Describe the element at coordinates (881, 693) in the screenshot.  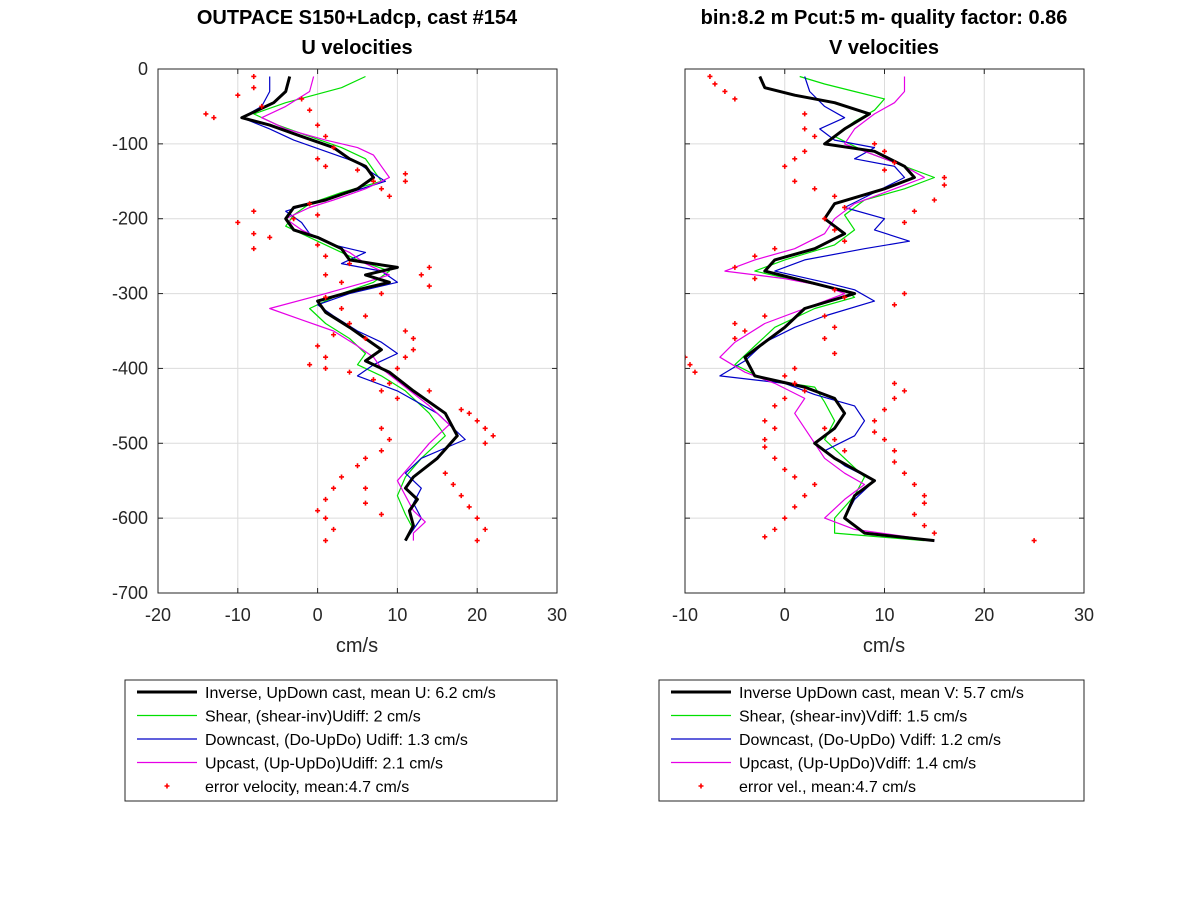
I see `v-legend-label-0: Inverse UpDown cast, mean V: 5.7 cm/s` at that location.